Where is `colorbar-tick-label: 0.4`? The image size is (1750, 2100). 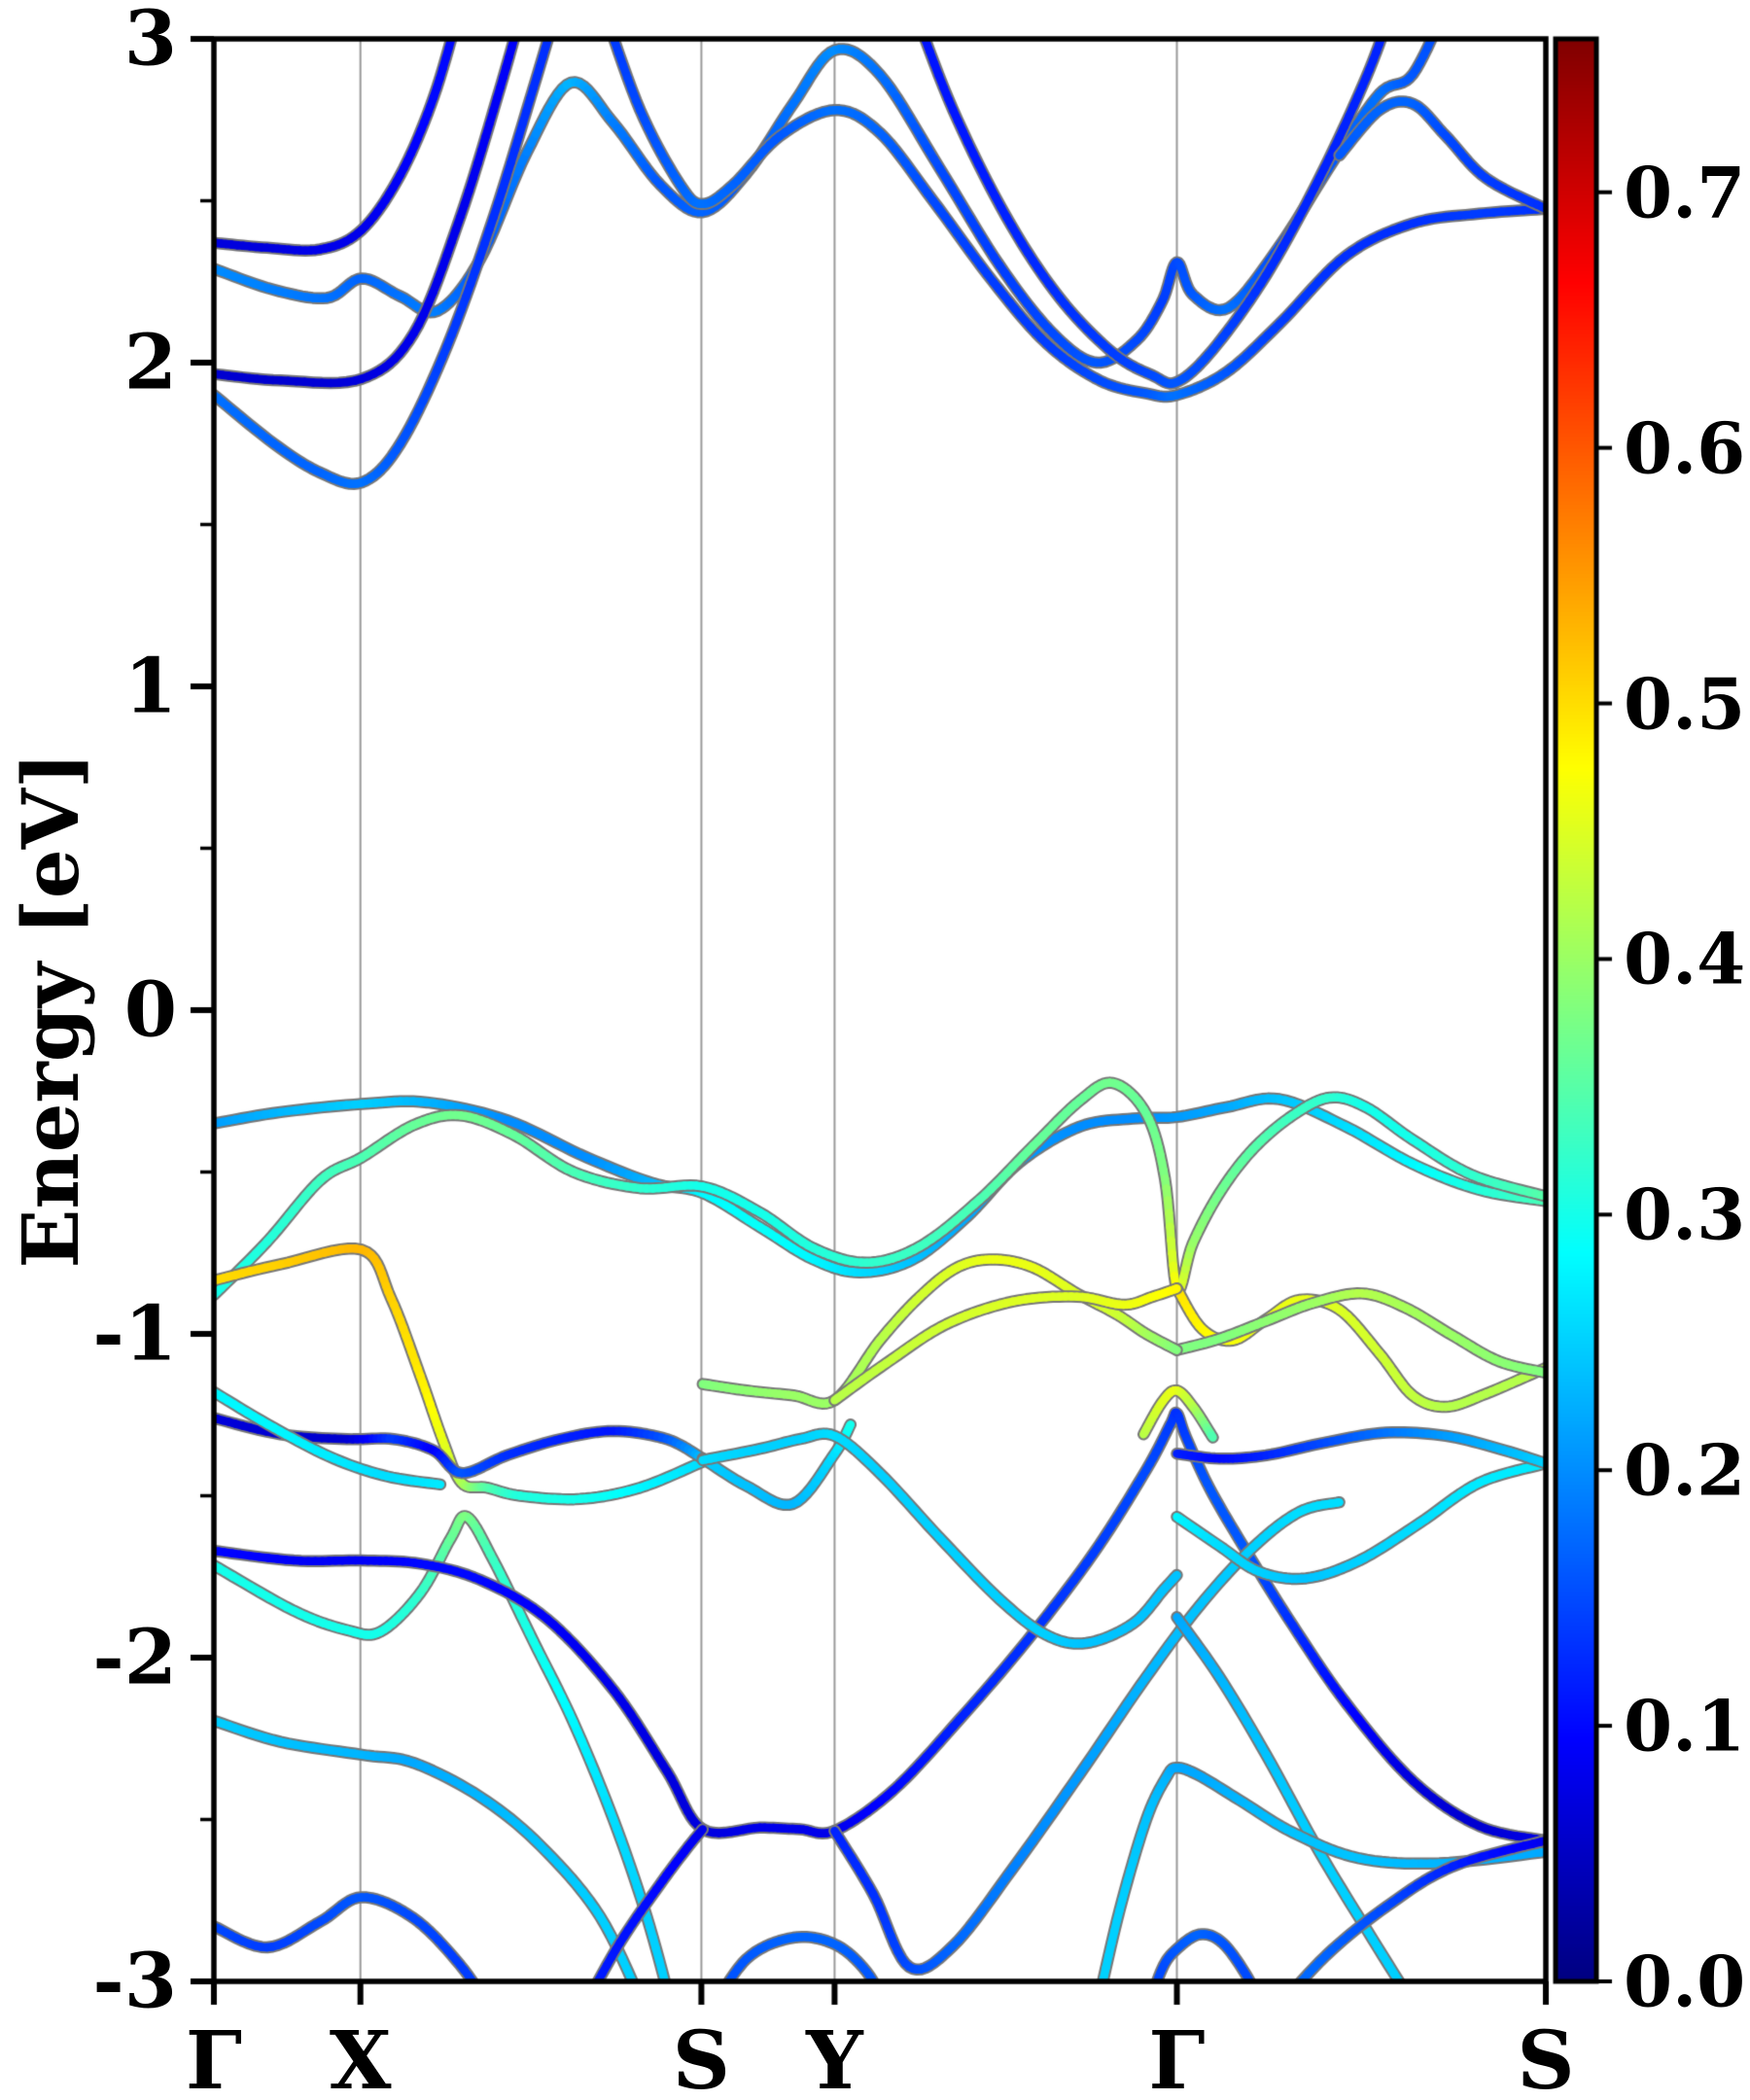 colorbar-tick-label: 0.4 is located at coordinates (1685, 958).